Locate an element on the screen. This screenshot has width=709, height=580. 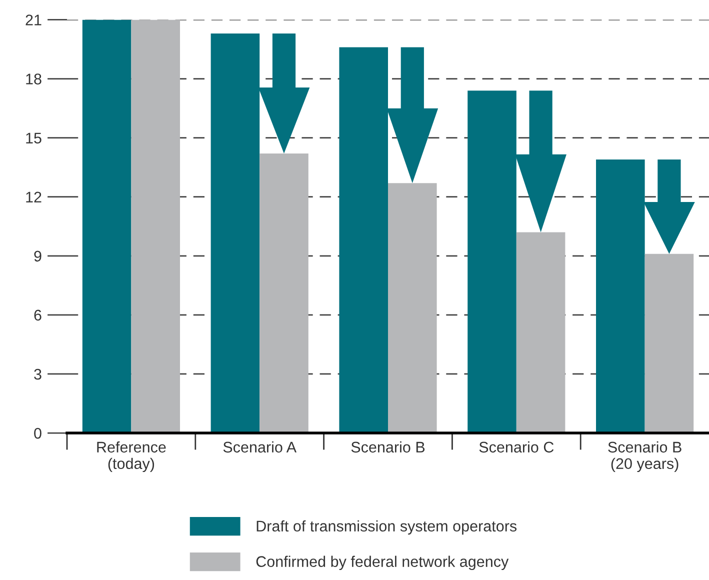
y-tick-label: 6 is located at coordinates (38, 315).